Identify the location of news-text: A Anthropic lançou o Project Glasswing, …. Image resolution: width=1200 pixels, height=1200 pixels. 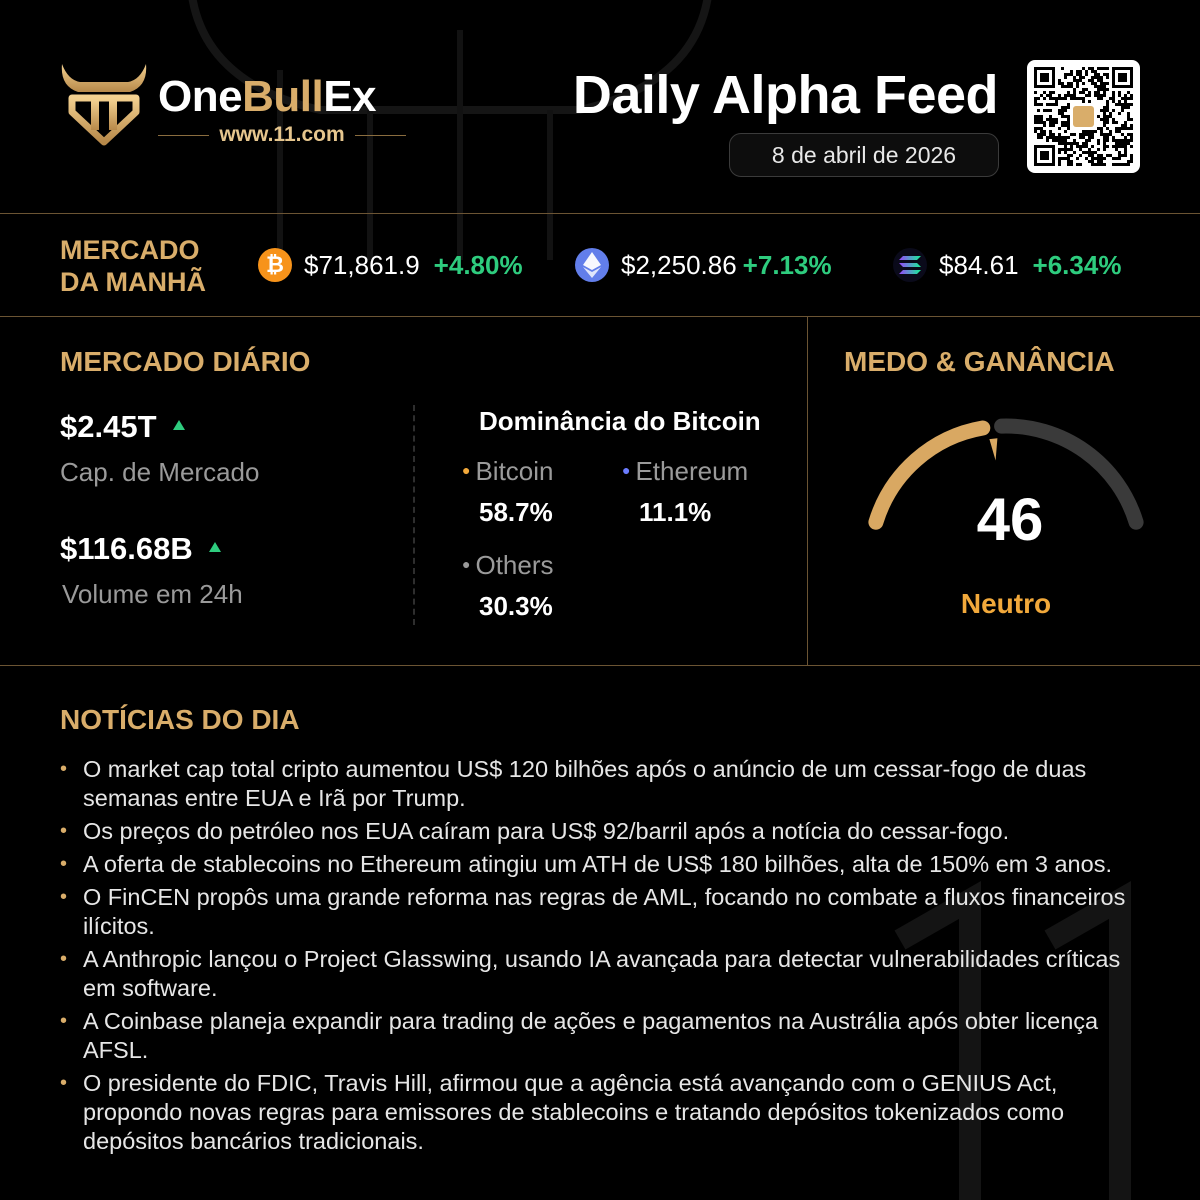
(602, 973).